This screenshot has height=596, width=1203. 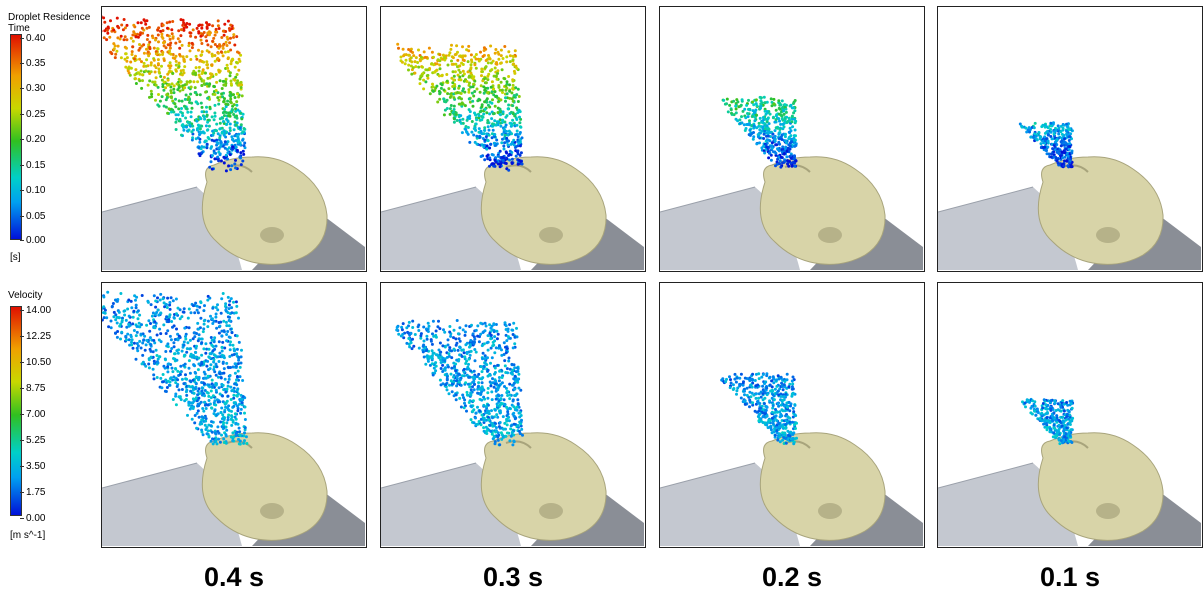 I want to click on tick-label: 12.25, so click(x=35, y=336).